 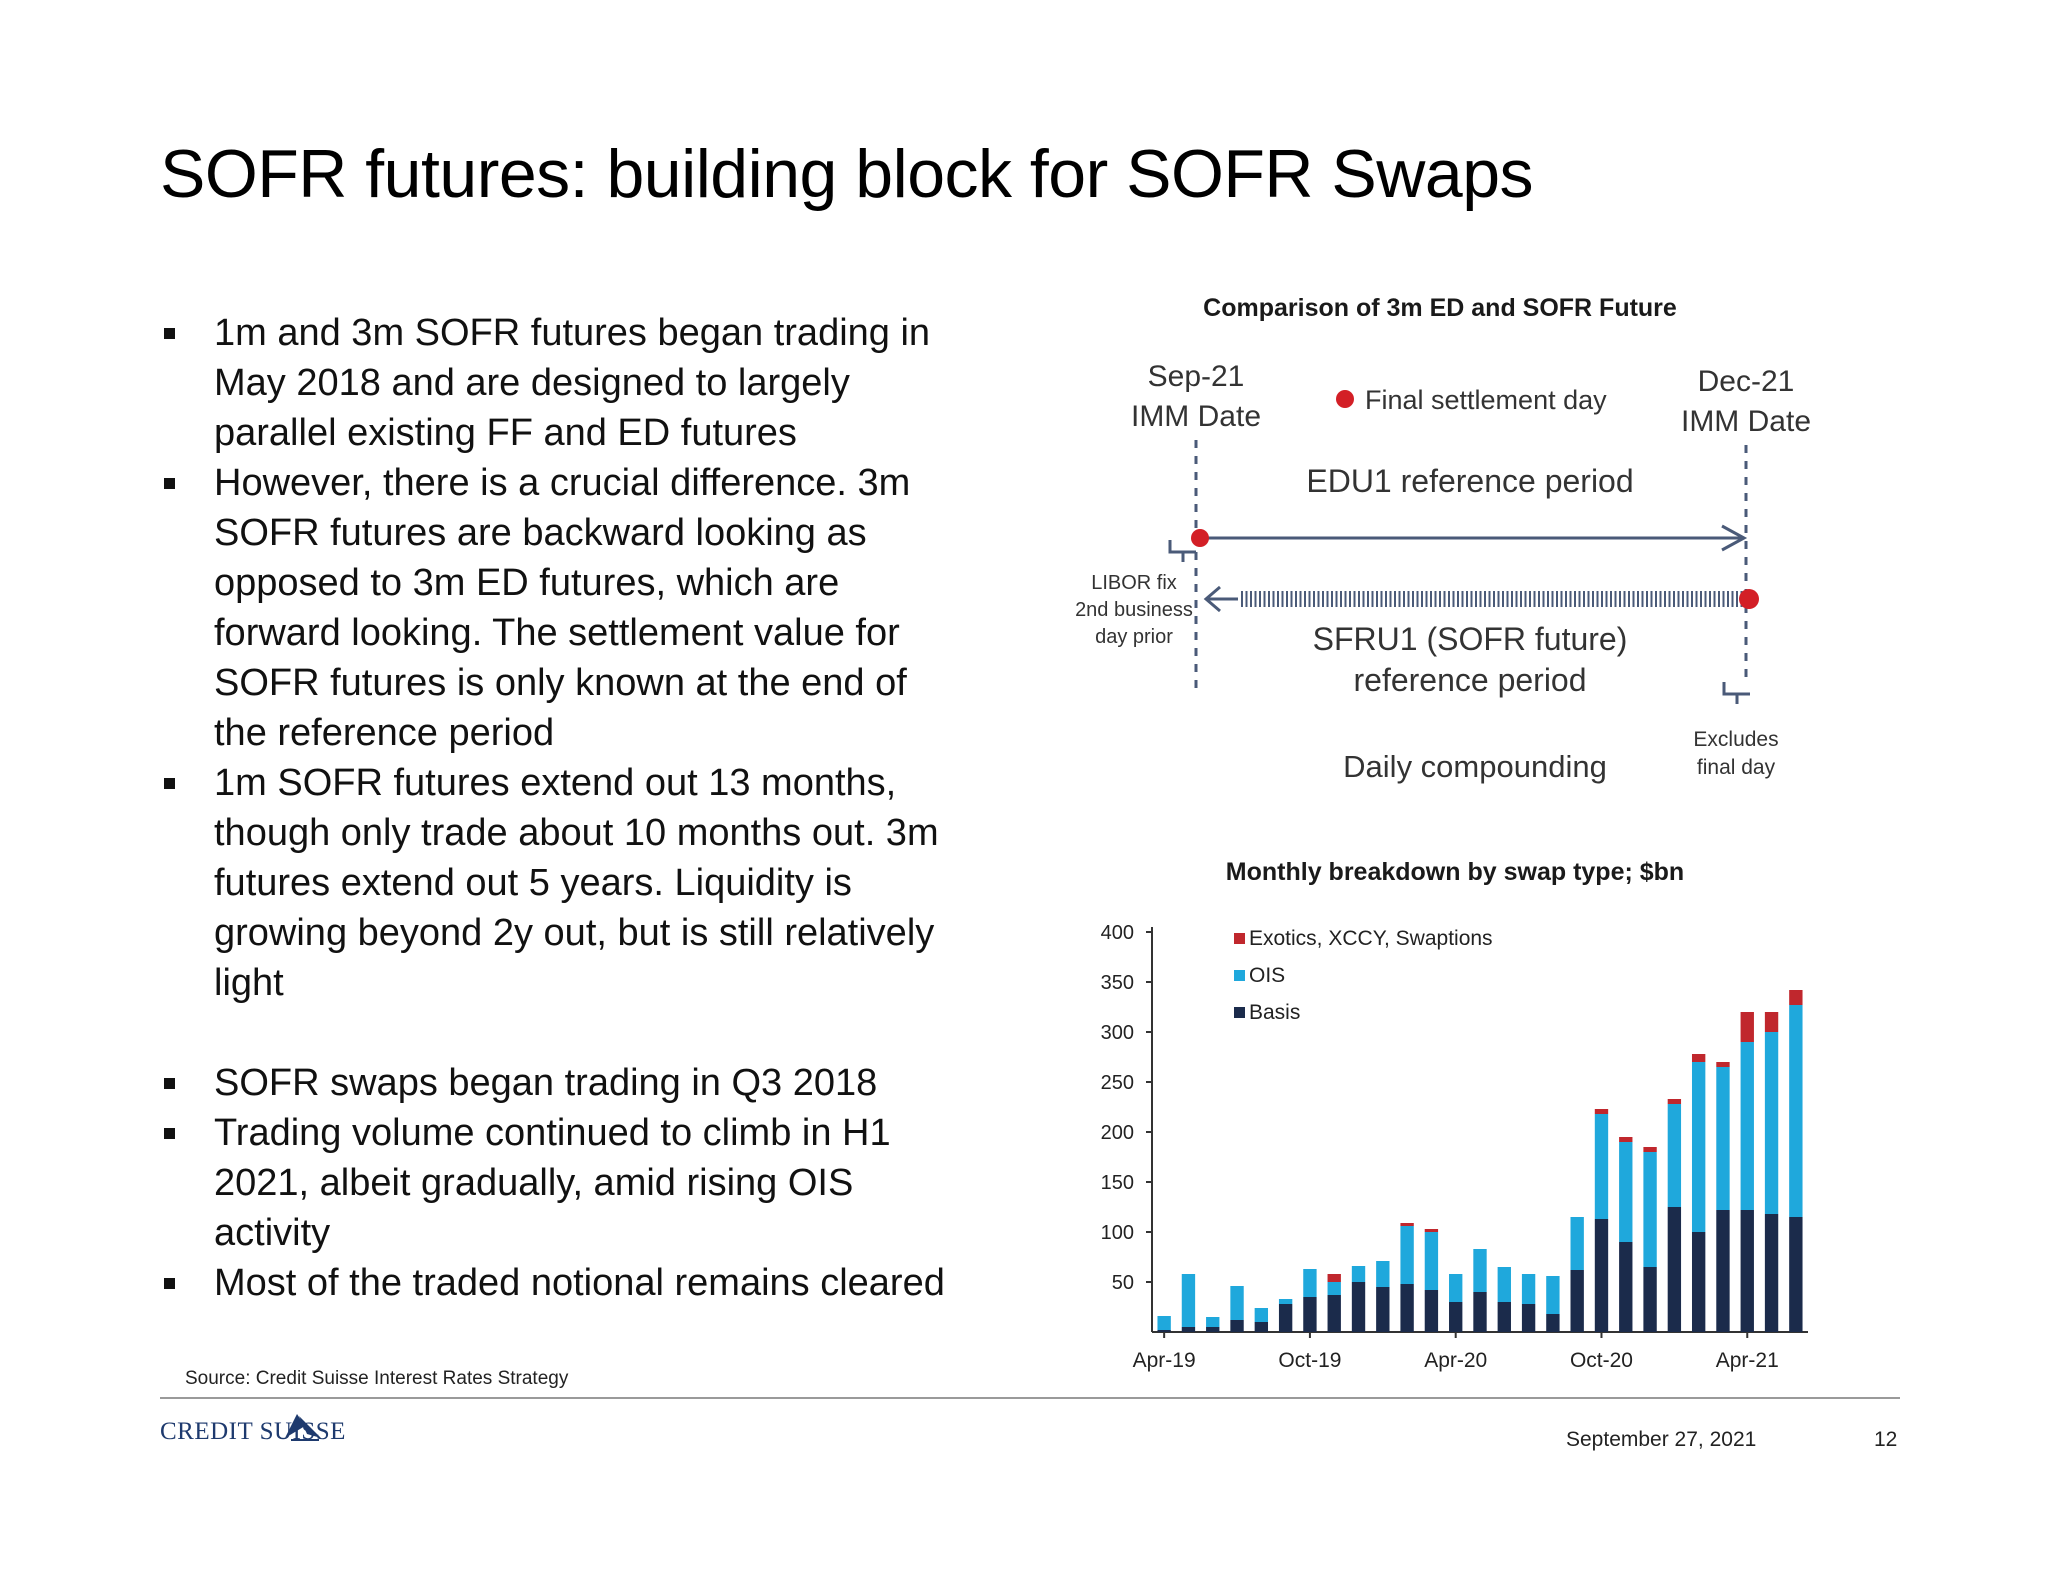 I want to click on excludes-line-1: Excludes, so click(x=1735, y=739).